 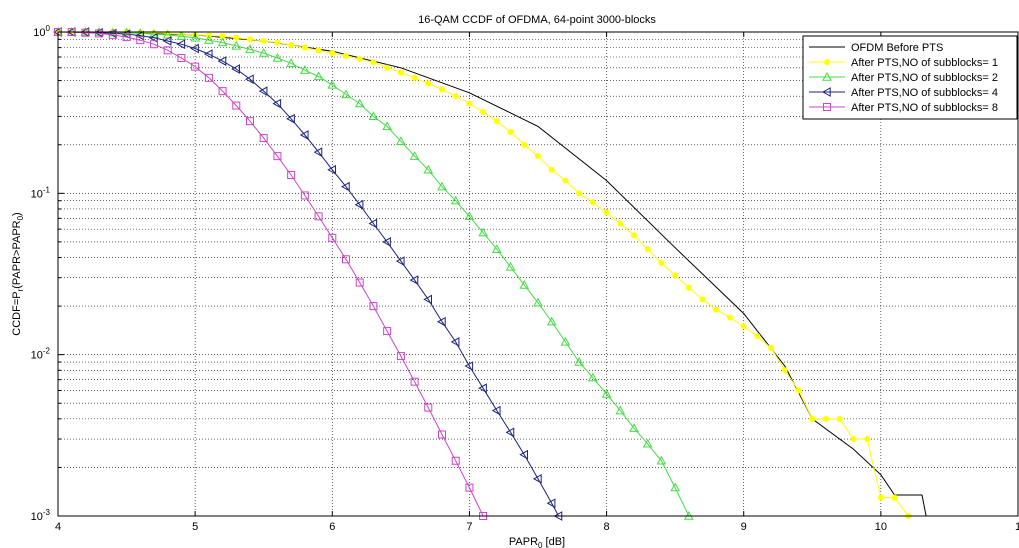 What do you see at coordinates (17, 254) in the screenshot?
I see `y-axis-label-mid: (PAPR>PAPR` at bounding box center [17, 254].